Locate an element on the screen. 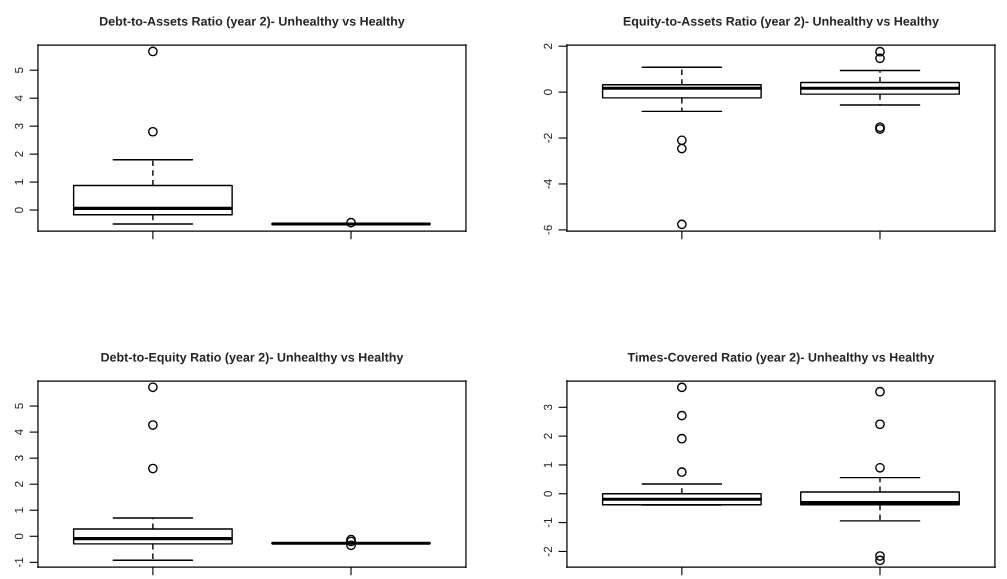 The width and height of the screenshot is (1007, 579). y-tick-label: -6 is located at coordinates (548, 230).